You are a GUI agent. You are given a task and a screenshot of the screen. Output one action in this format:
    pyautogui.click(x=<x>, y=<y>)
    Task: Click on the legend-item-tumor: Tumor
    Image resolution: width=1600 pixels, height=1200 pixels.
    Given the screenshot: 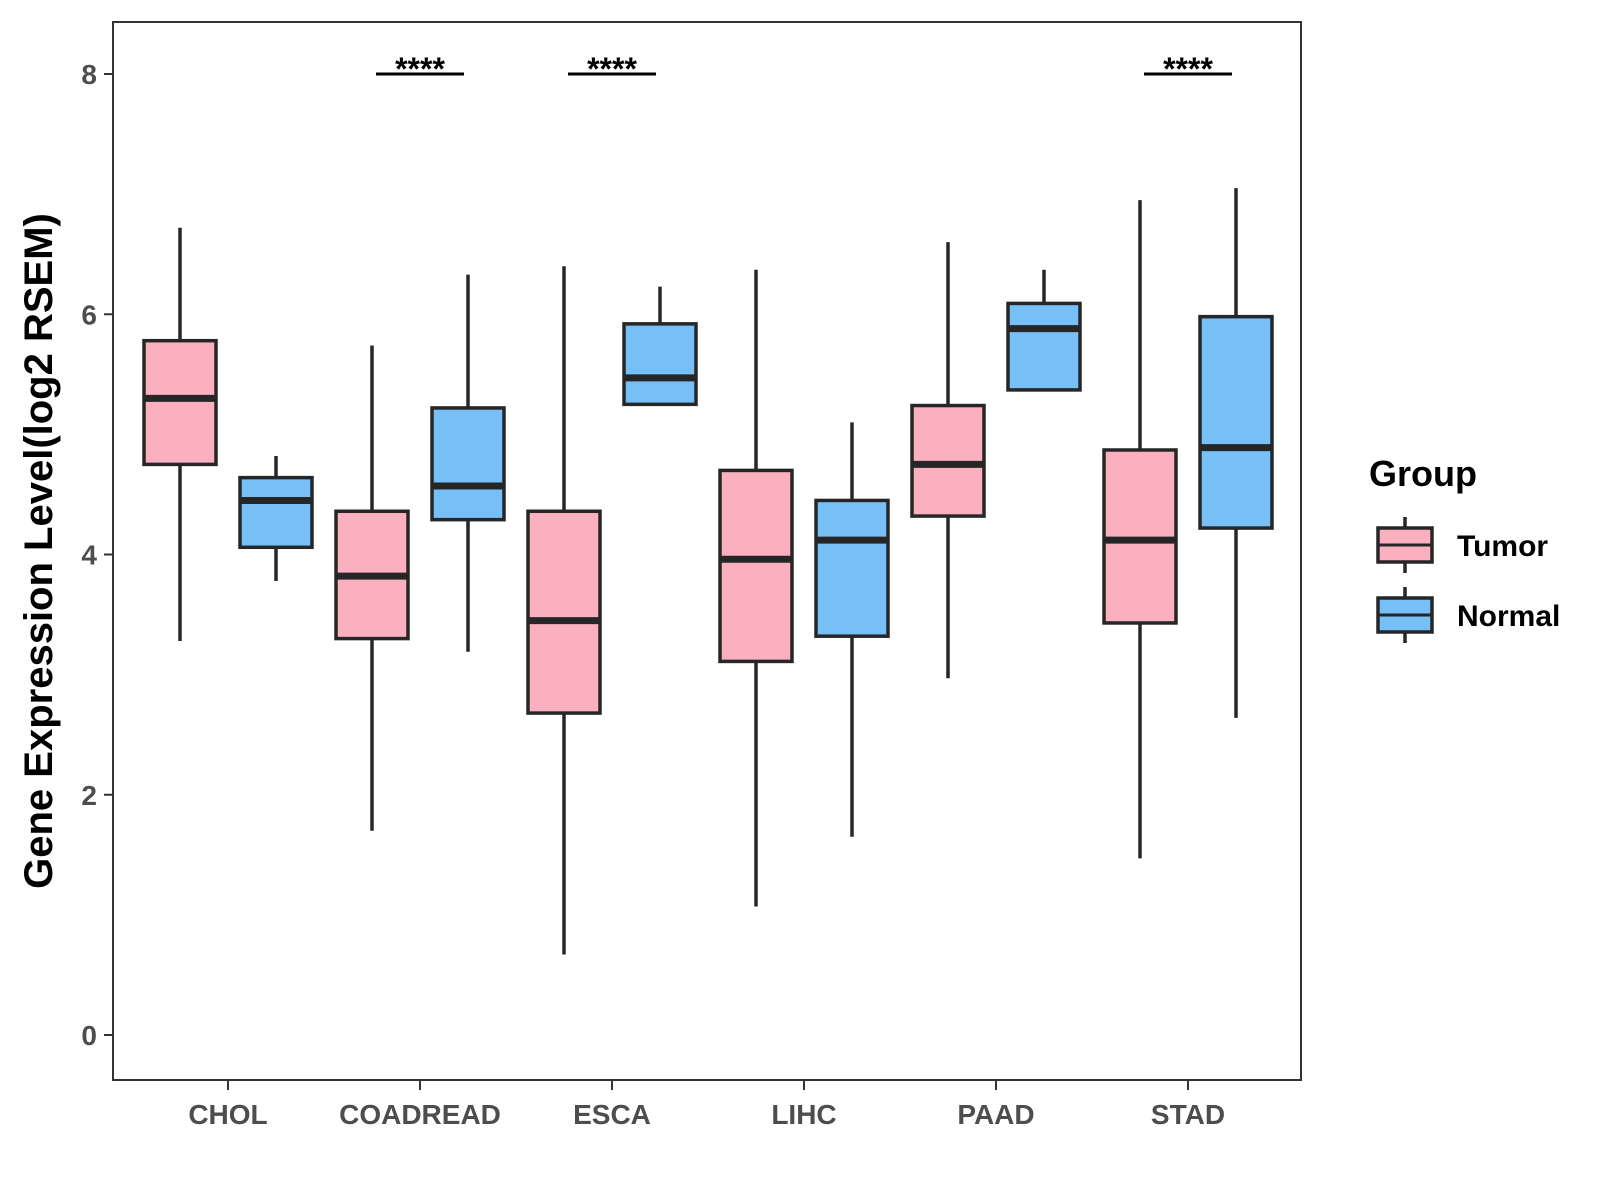 What is the action you would take?
    pyautogui.click(x=1462, y=545)
    